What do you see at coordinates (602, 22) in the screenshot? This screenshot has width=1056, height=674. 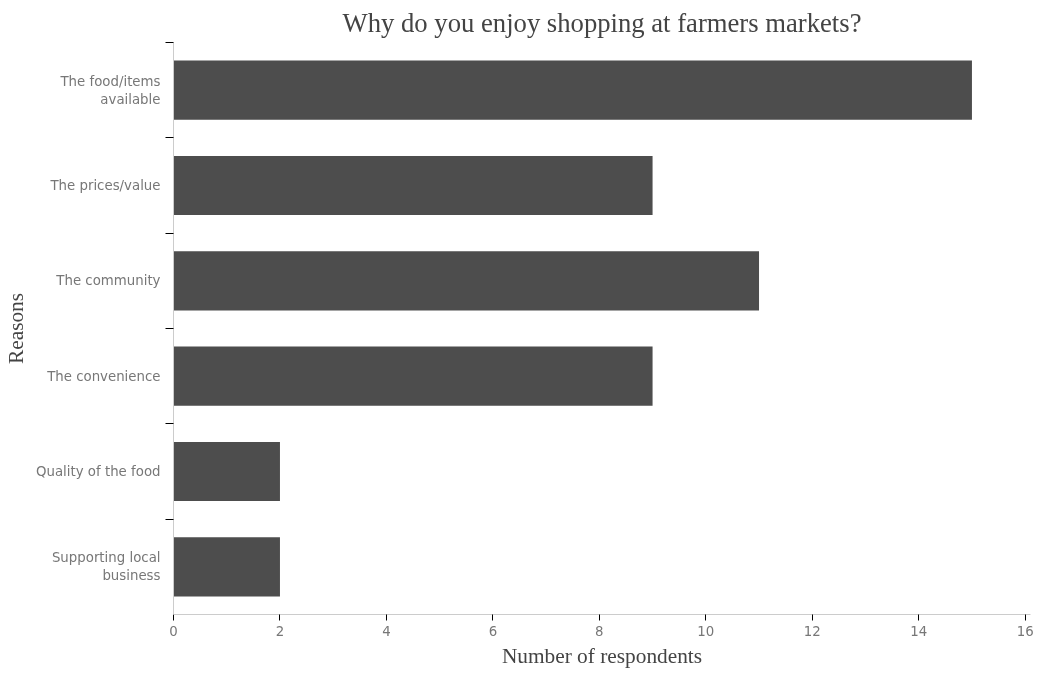 I see `chart-title: Why do you enjoy shopping at farmers markets?` at bounding box center [602, 22].